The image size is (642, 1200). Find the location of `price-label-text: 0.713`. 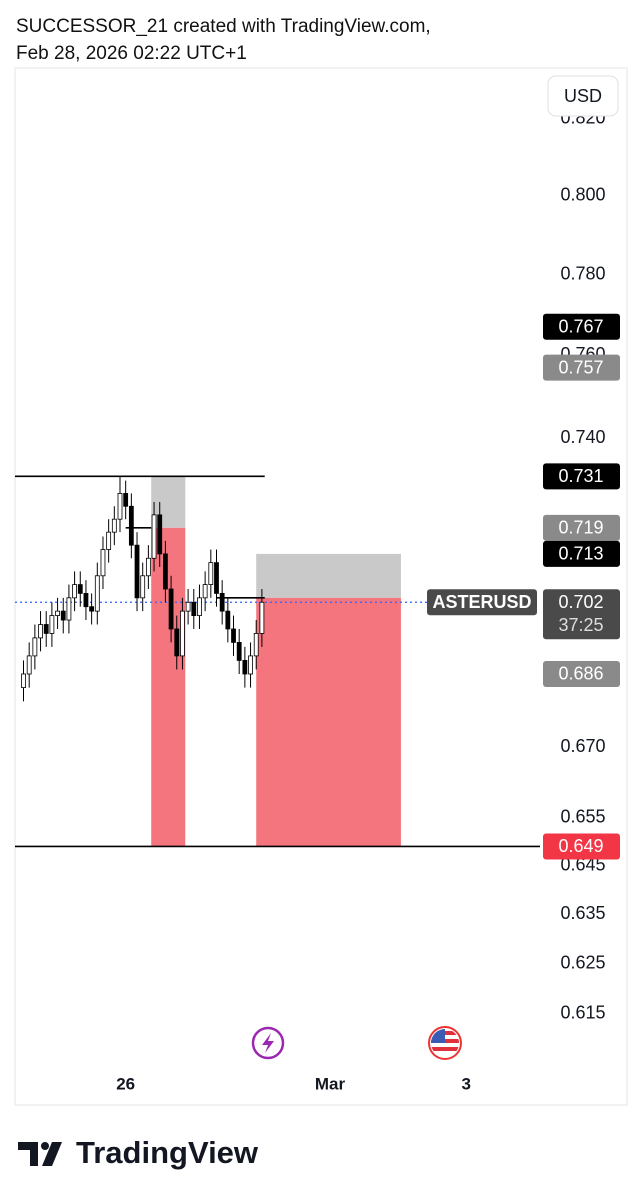

price-label-text: 0.713 is located at coordinates (580, 554).